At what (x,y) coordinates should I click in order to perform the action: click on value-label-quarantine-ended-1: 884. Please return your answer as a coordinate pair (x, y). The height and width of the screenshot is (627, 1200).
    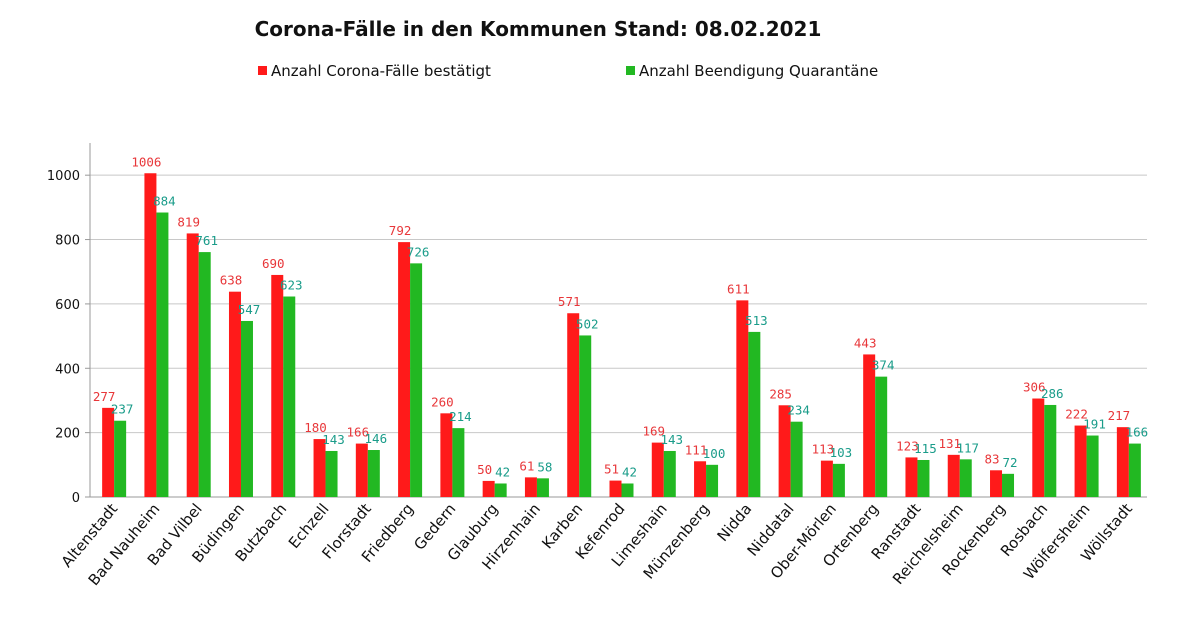
    Looking at the image, I should click on (164, 201).